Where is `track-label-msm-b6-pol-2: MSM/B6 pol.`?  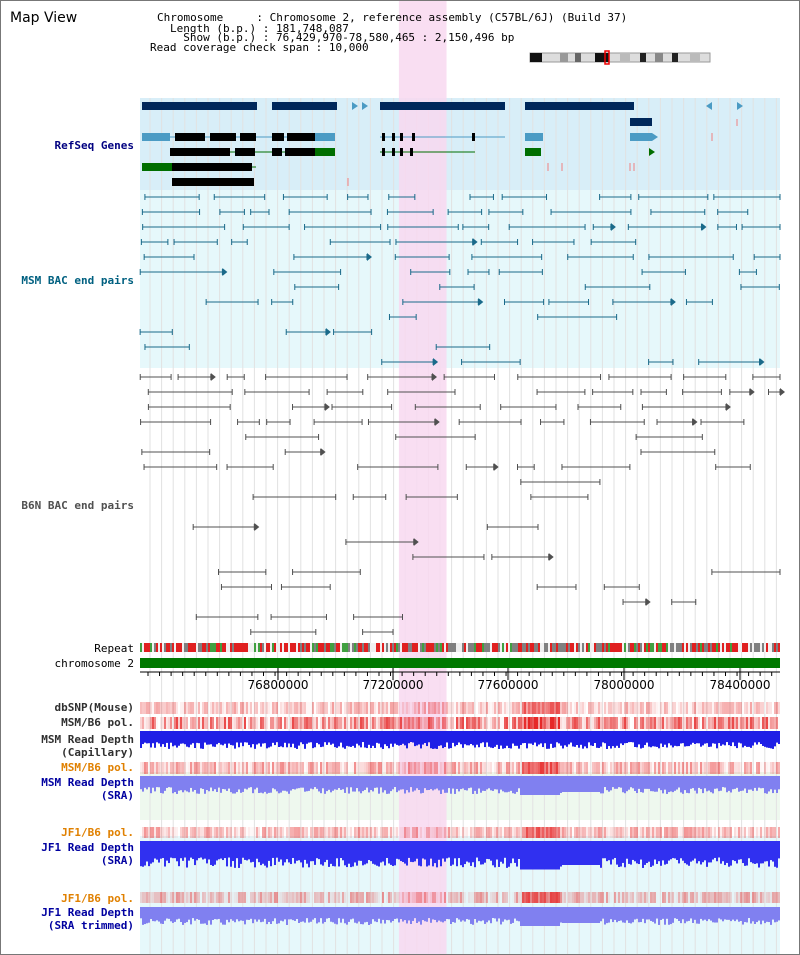 track-label-msm-b6-pol-2: MSM/B6 pol. is located at coordinates (97, 767).